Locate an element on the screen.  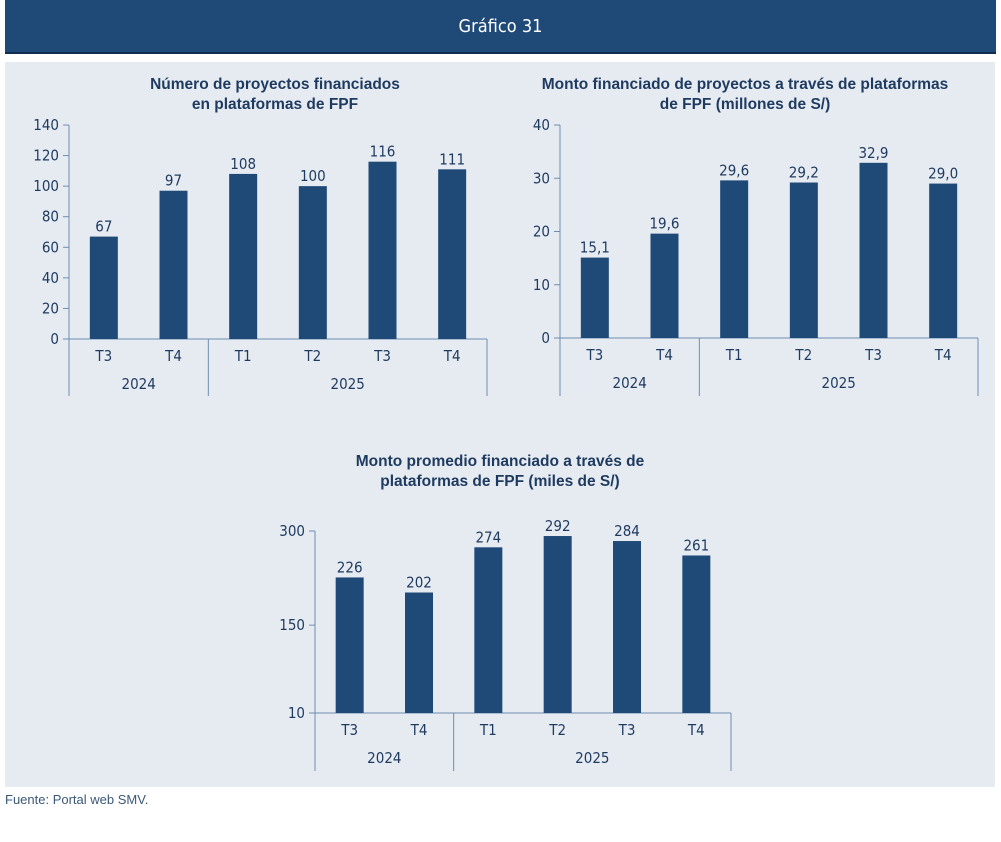
x-tick-label: T2 is located at coordinates (312, 356).